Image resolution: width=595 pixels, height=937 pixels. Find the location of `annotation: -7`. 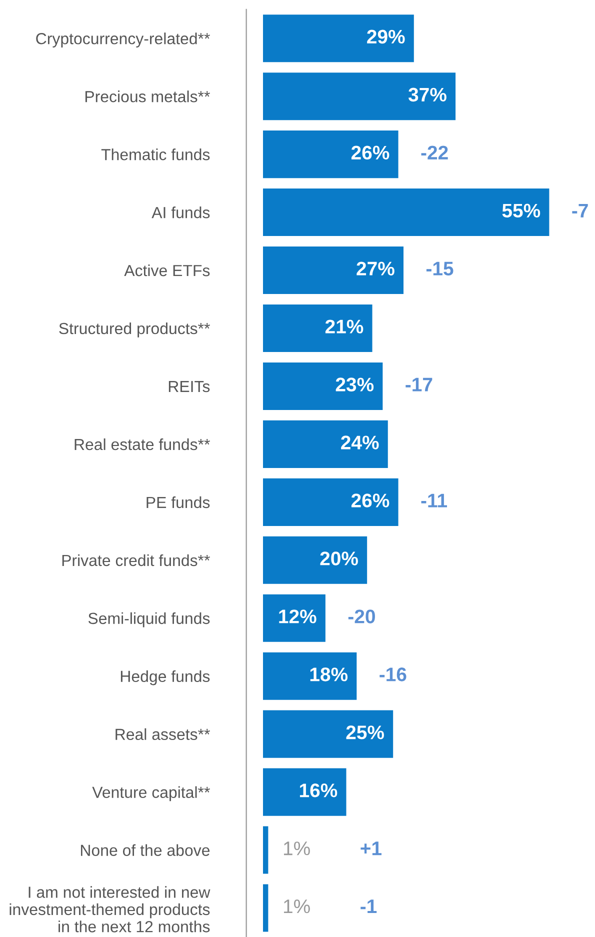

annotation: -7 is located at coordinates (580, 211).